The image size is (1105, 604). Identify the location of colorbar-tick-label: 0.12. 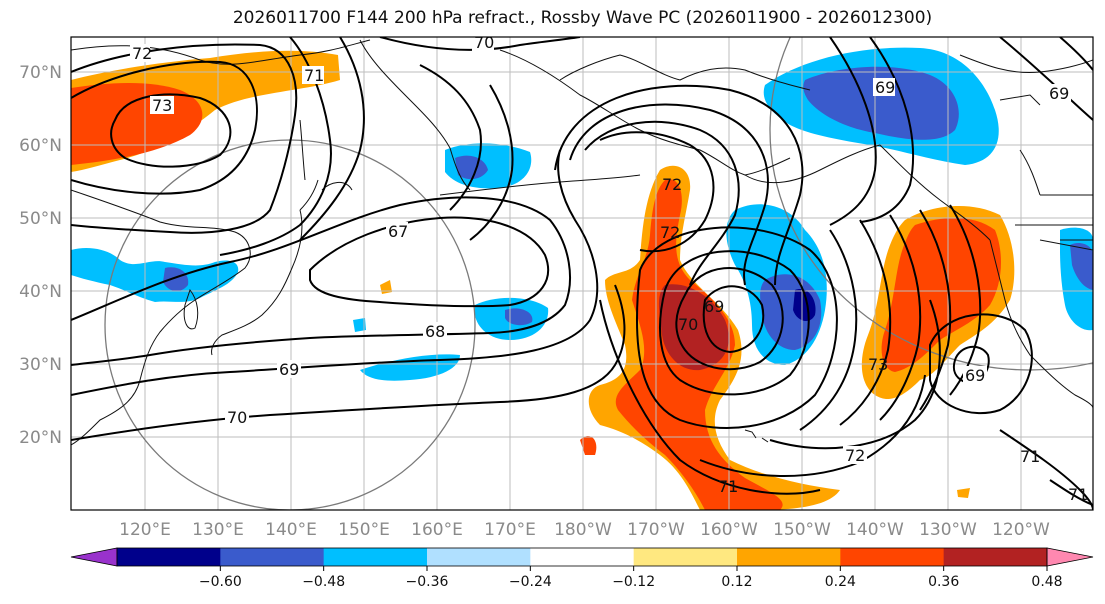
(736, 582).